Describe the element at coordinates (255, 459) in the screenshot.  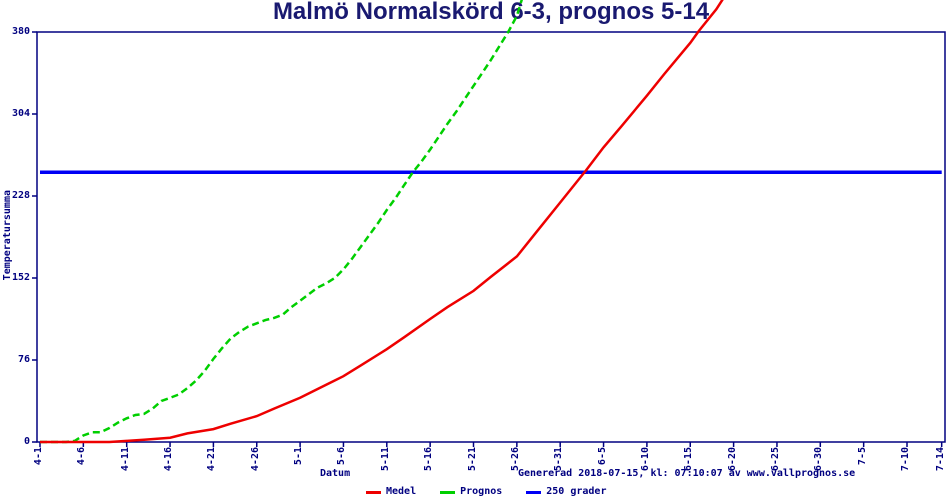
I see `x-tick-label: 4-26` at that location.